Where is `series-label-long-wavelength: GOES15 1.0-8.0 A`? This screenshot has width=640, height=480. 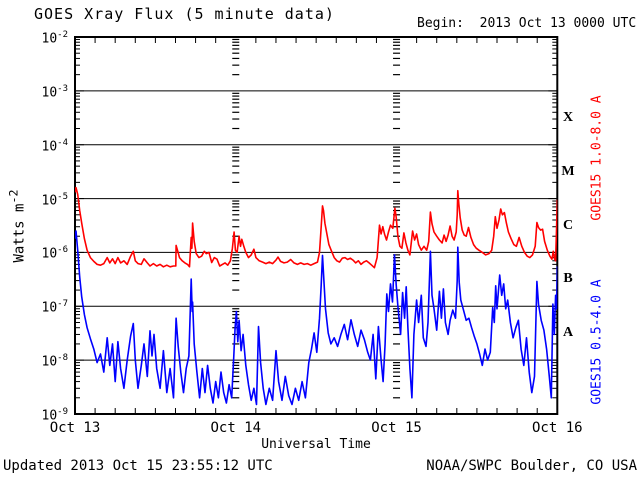
series-label-long-wavelength: GOES15 1.0-8.0 A is located at coordinates (597, 158).